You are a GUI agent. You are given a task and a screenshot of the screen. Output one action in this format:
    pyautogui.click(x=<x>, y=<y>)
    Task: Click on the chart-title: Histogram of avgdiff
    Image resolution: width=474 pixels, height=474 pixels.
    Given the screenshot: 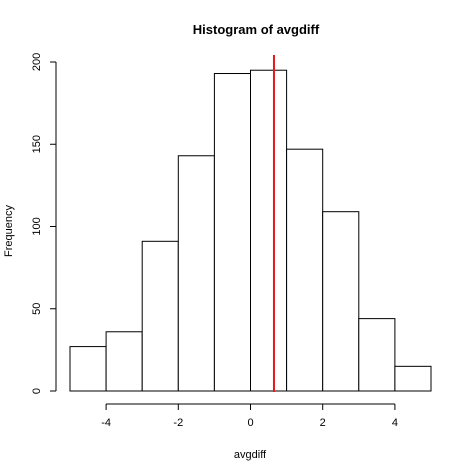 What is the action you would take?
    pyautogui.click(x=256, y=29)
    